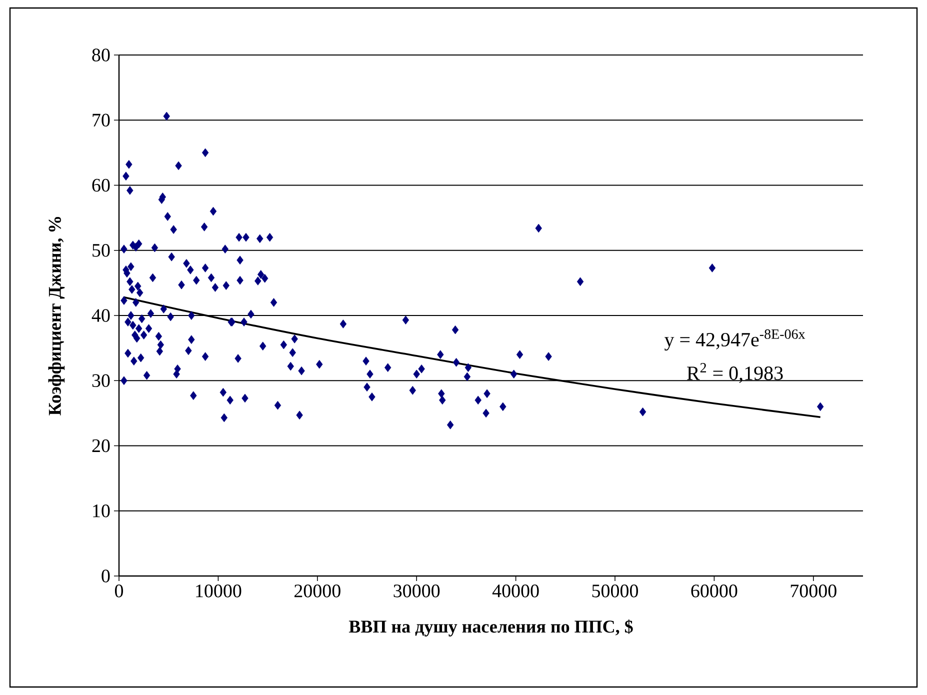  I want to click on x-tick-label: 20000, so click(317, 591).